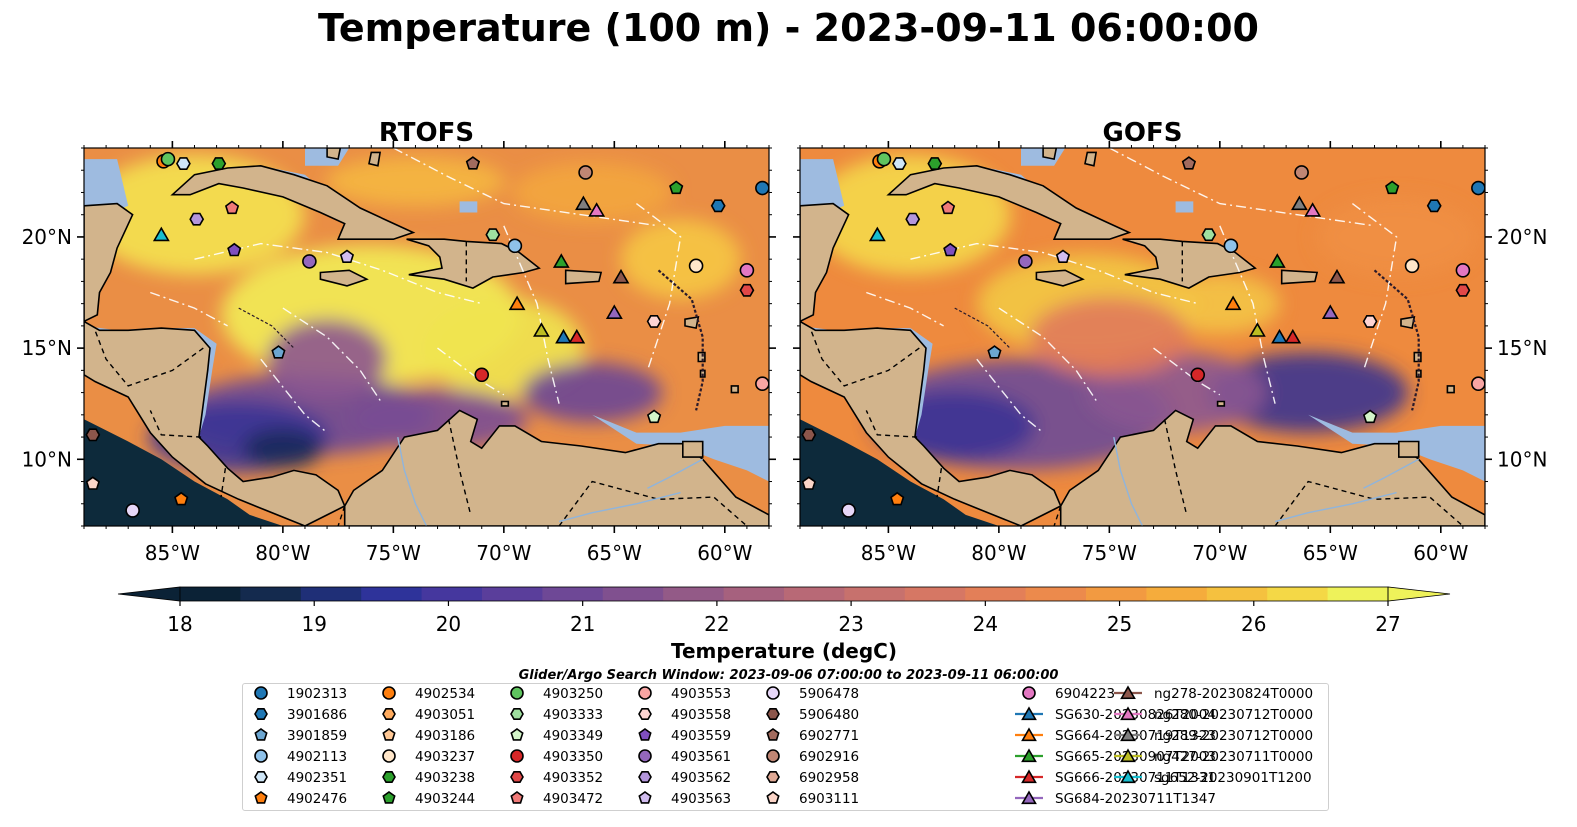 The width and height of the screenshot is (1577, 827). What do you see at coordinates (445, 778) in the screenshot?
I see `legend-label: 4903238` at bounding box center [445, 778].